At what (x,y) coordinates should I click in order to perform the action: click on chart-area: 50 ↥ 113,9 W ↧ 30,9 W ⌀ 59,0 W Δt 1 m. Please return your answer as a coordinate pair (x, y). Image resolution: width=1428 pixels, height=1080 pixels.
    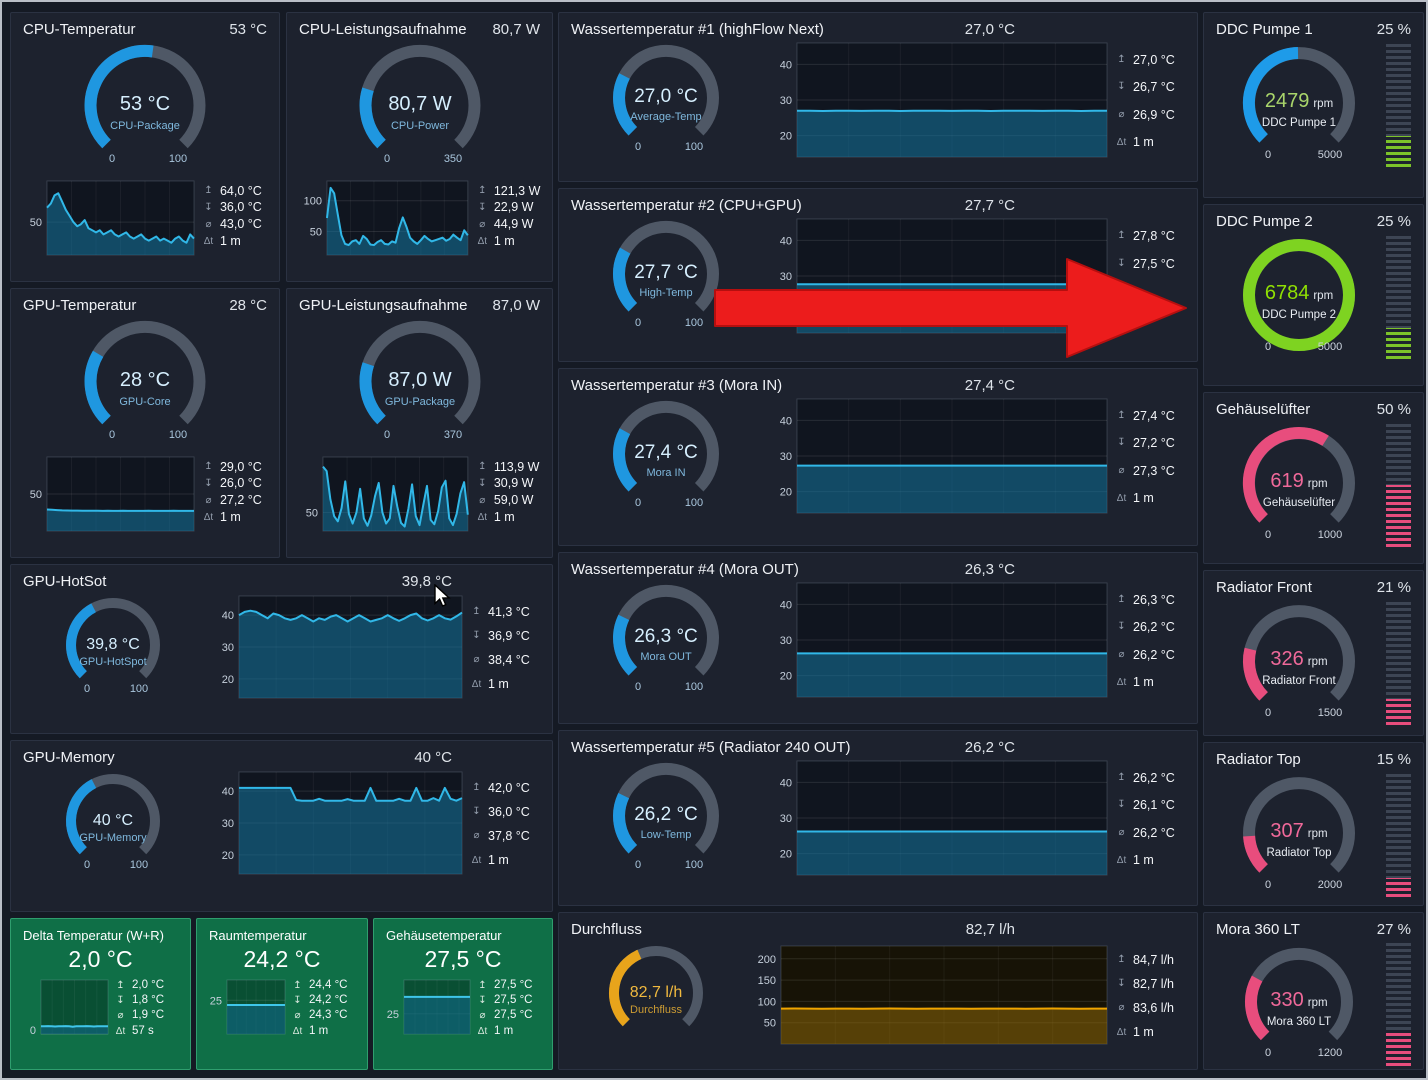
    Looking at the image, I should click on (419, 496).